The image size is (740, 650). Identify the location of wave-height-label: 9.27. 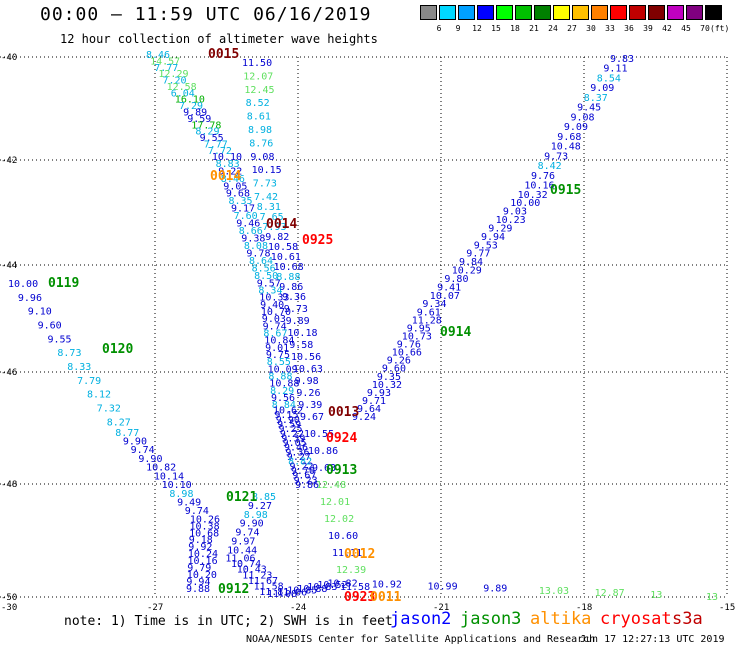
(299, 457).